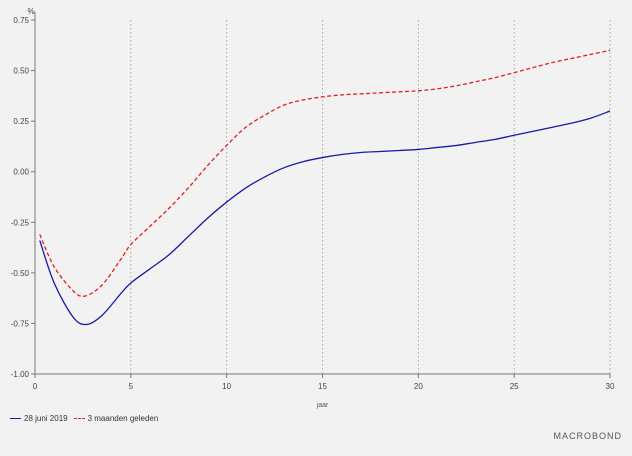 This screenshot has width=632, height=456. What do you see at coordinates (322, 386) in the screenshot?
I see `x-tick-label: 15` at bounding box center [322, 386].